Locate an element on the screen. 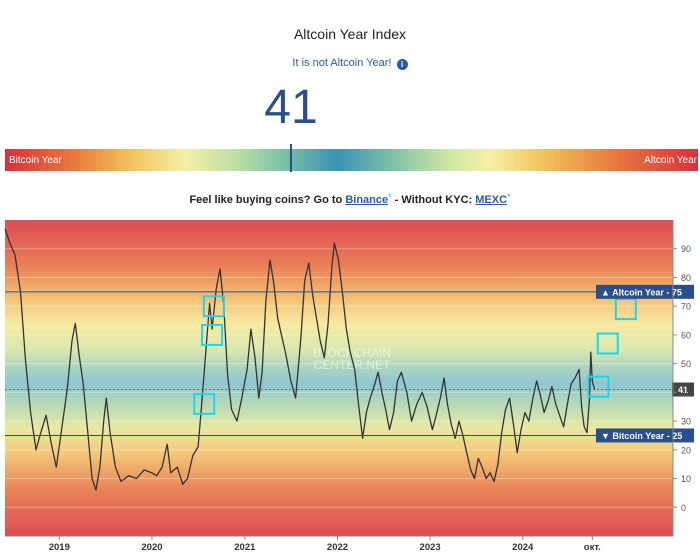 The image size is (700, 560). y-tick-label: 30 is located at coordinates (686, 422).